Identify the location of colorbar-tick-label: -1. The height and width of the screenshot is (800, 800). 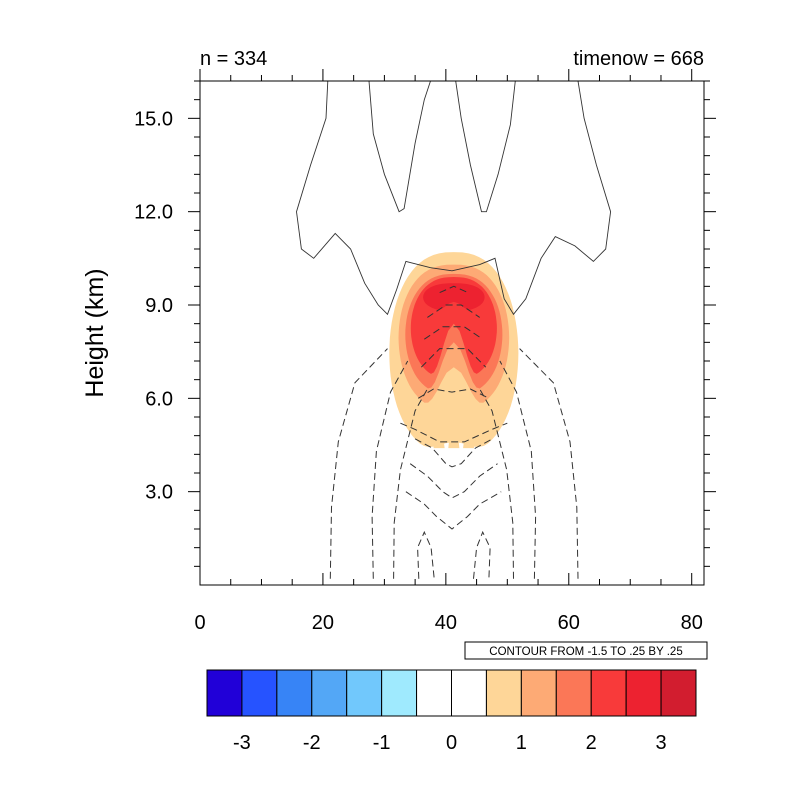
(382, 743).